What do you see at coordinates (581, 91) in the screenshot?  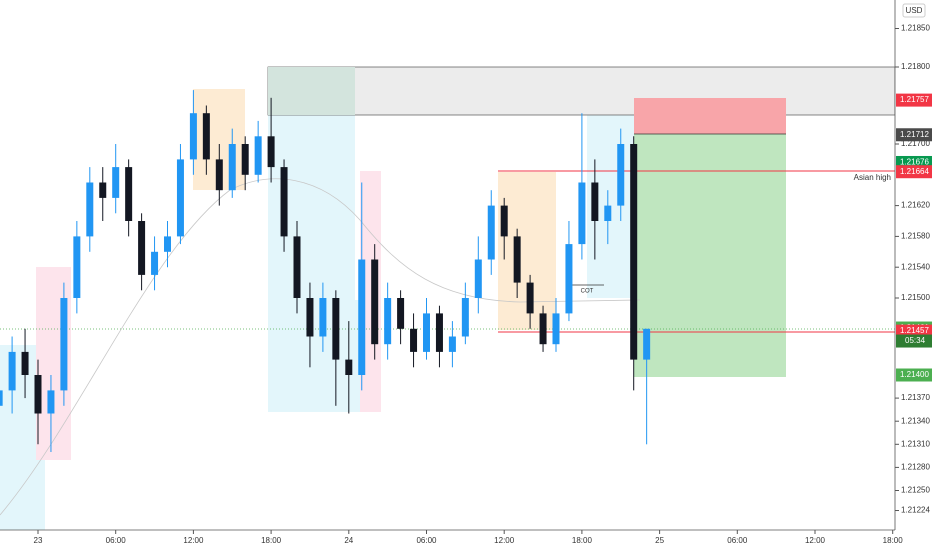 I see `supply-zone` at bounding box center [581, 91].